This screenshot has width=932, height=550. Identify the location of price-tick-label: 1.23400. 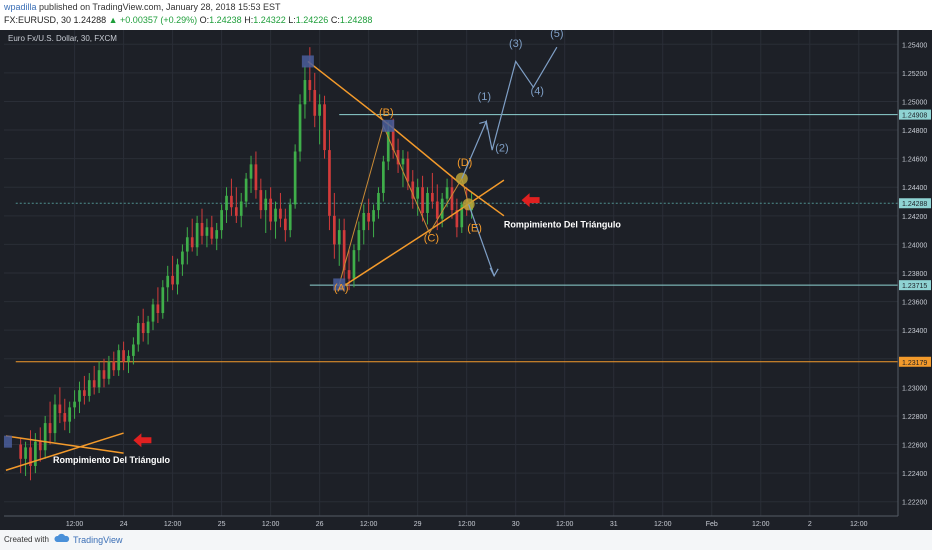
(914, 331).